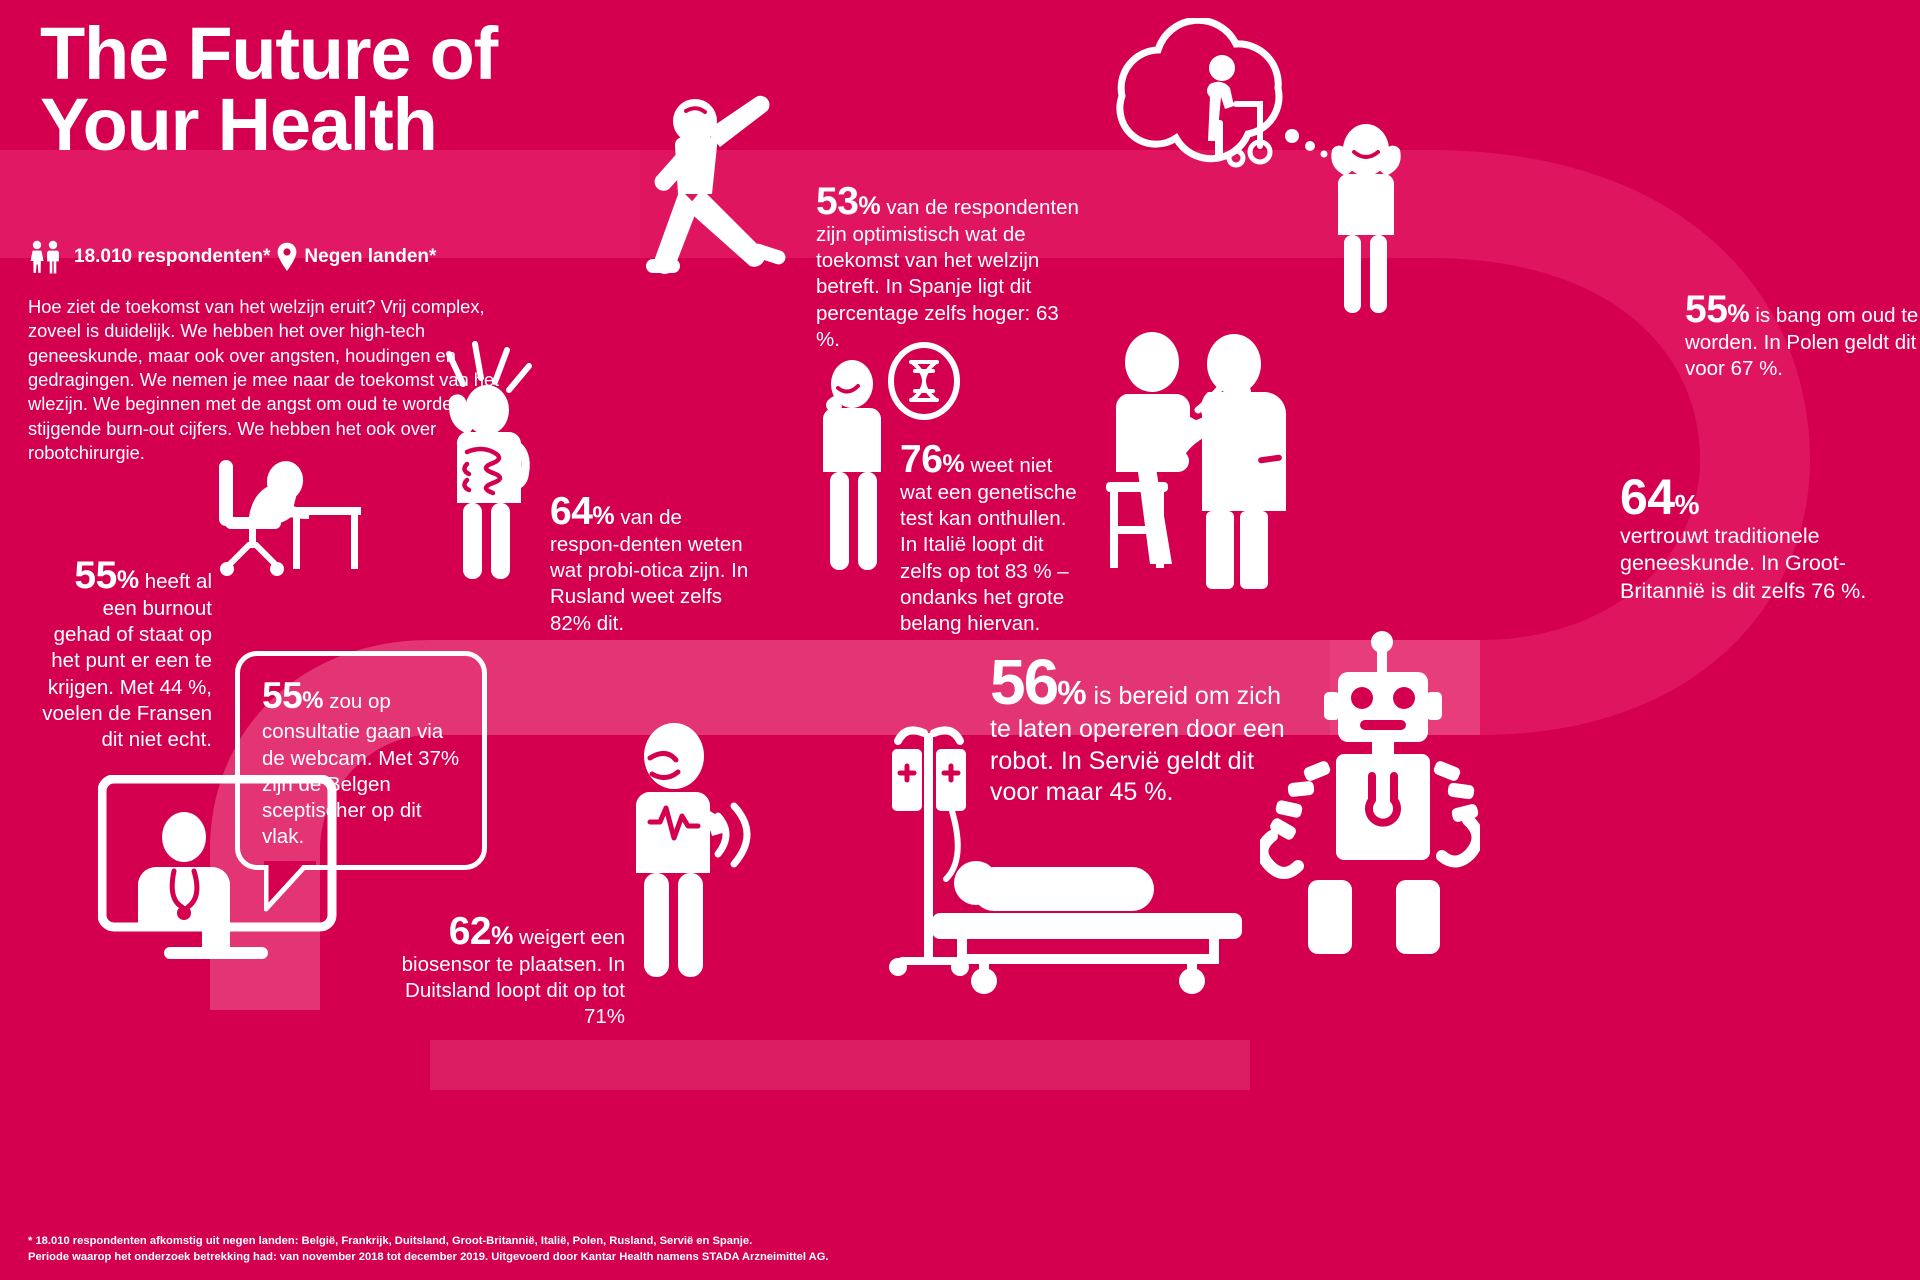 Image resolution: width=1920 pixels, height=1280 pixels. What do you see at coordinates (723, 185) in the screenshot?
I see `stretching-person-icon` at bounding box center [723, 185].